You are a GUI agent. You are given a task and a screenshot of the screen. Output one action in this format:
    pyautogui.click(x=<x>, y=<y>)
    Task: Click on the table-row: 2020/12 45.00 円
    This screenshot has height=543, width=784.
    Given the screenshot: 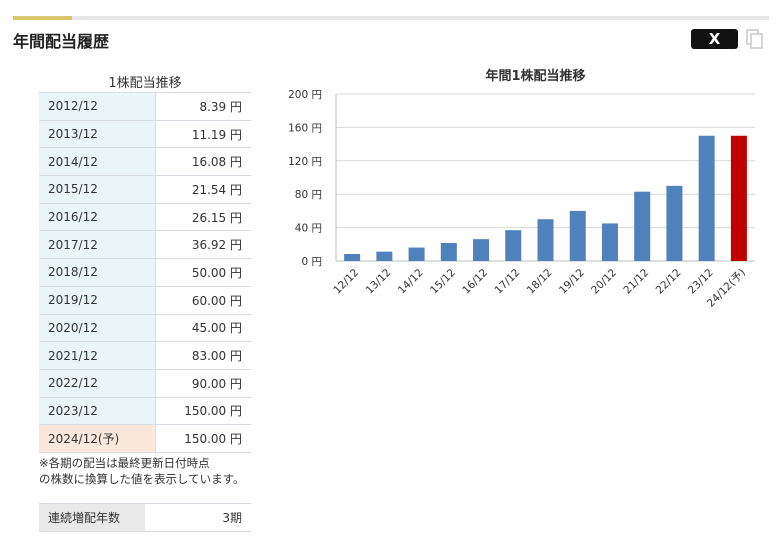 What is the action you would take?
    pyautogui.click(x=145, y=328)
    